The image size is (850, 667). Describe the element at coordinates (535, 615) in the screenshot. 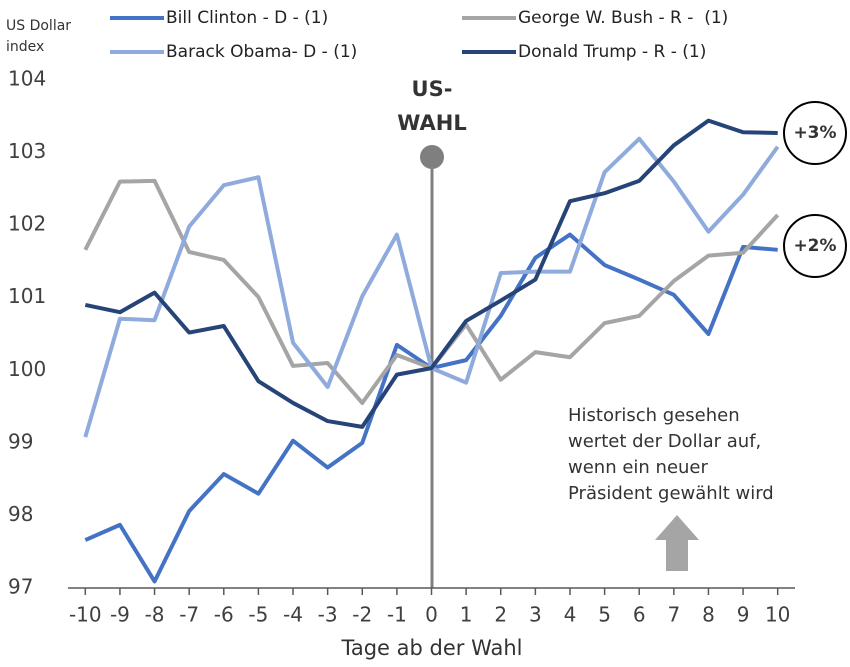

I see `x-tick-label: 3` at that location.